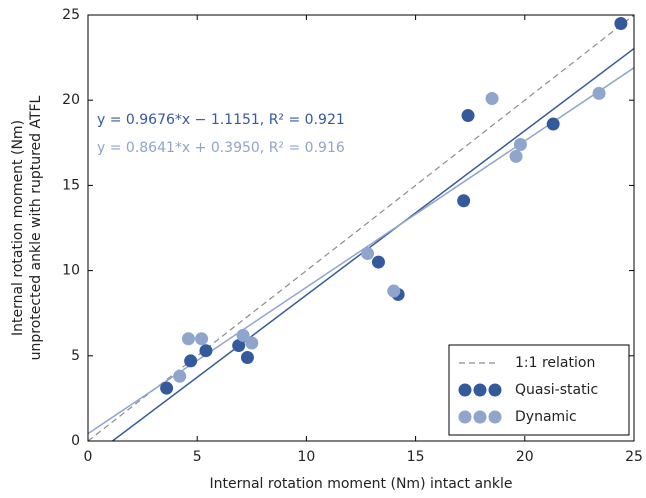 This screenshot has width=646, height=498. I want to click on y-tick-label: 0, so click(75, 441).